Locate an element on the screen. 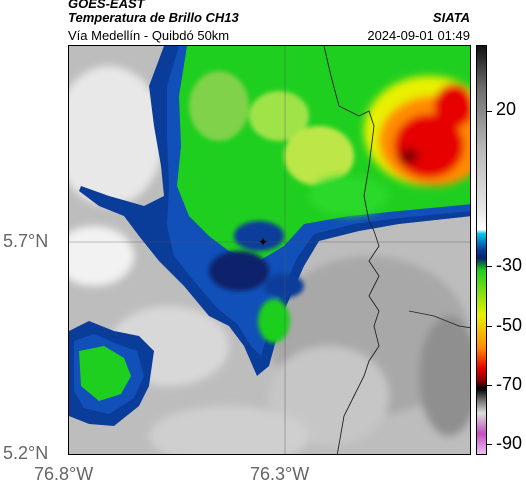 Image resolution: width=526 pixels, height=491 pixels. colorbar-label-minus-90: -90 is located at coordinates (509, 443).